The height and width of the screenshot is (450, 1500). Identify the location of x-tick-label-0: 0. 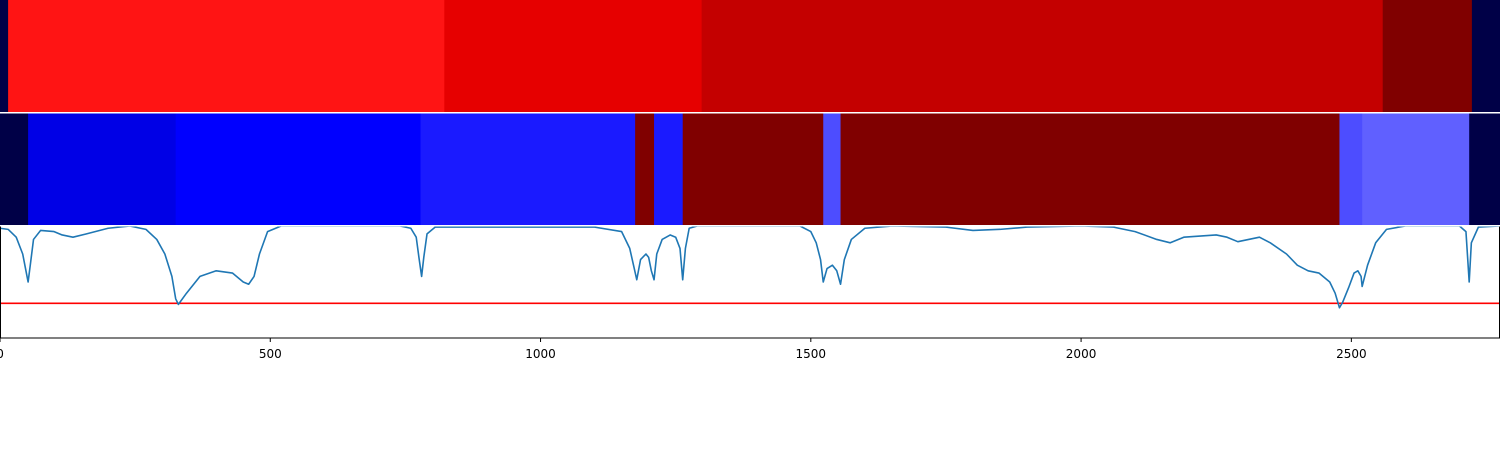
(2, 354).